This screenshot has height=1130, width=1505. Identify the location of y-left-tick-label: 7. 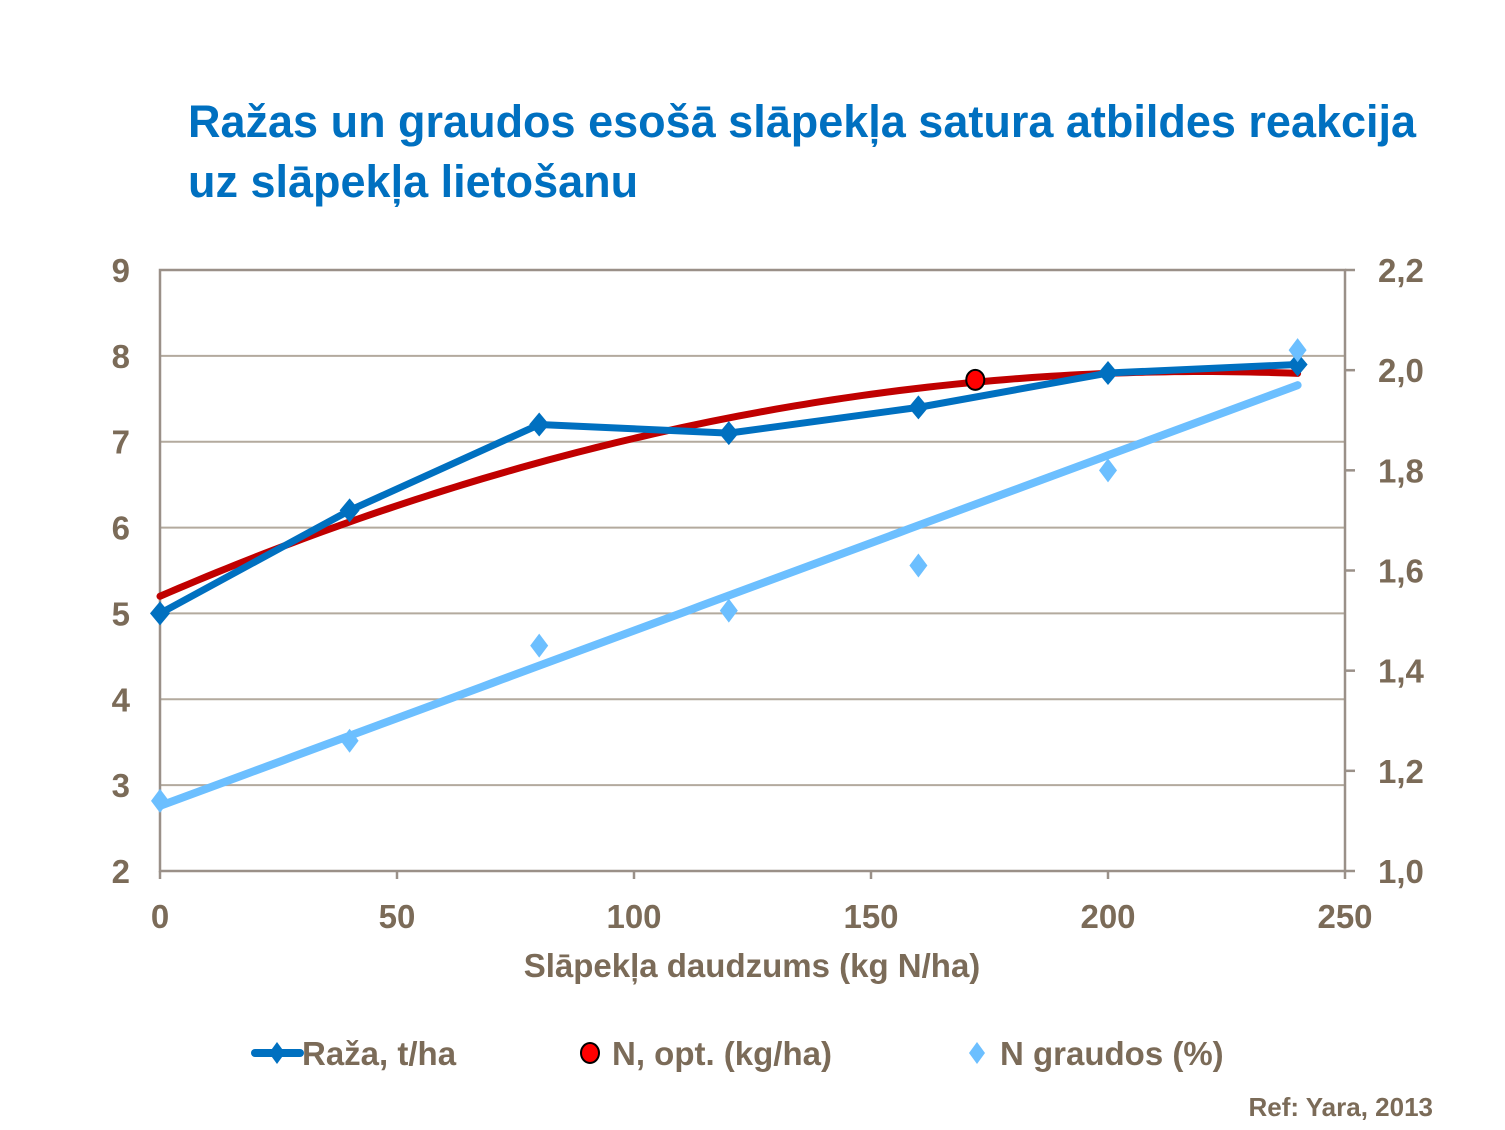
(121, 442).